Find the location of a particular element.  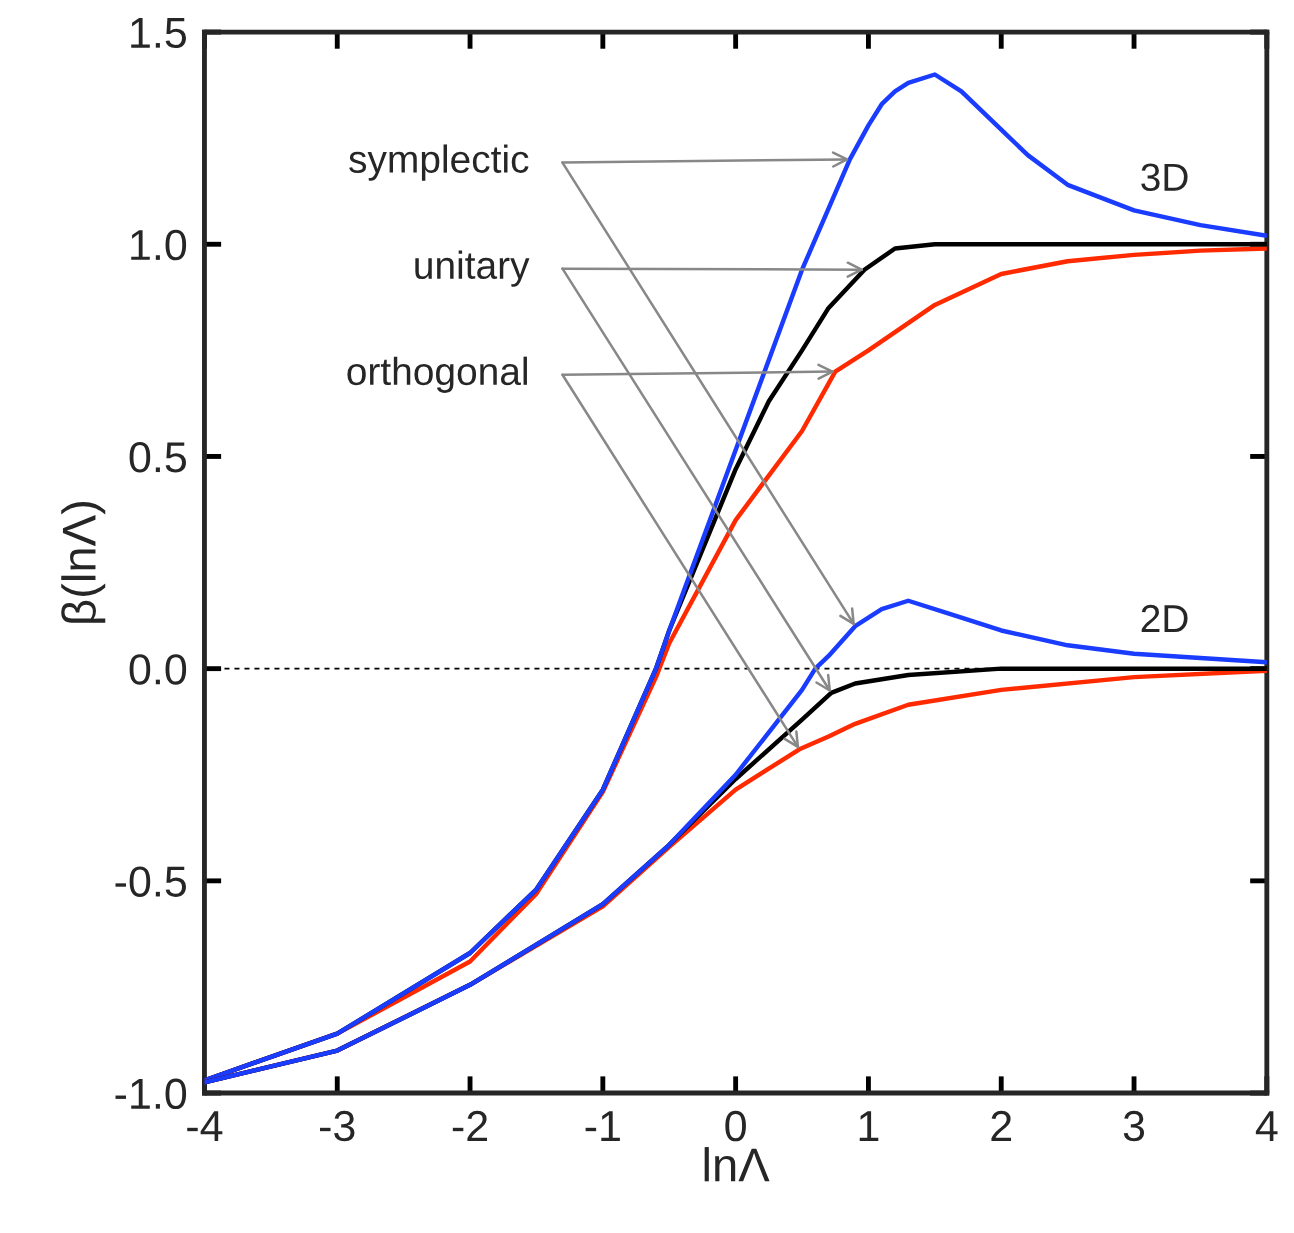

x-tick-label: -2 is located at coordinates (470, 1125).